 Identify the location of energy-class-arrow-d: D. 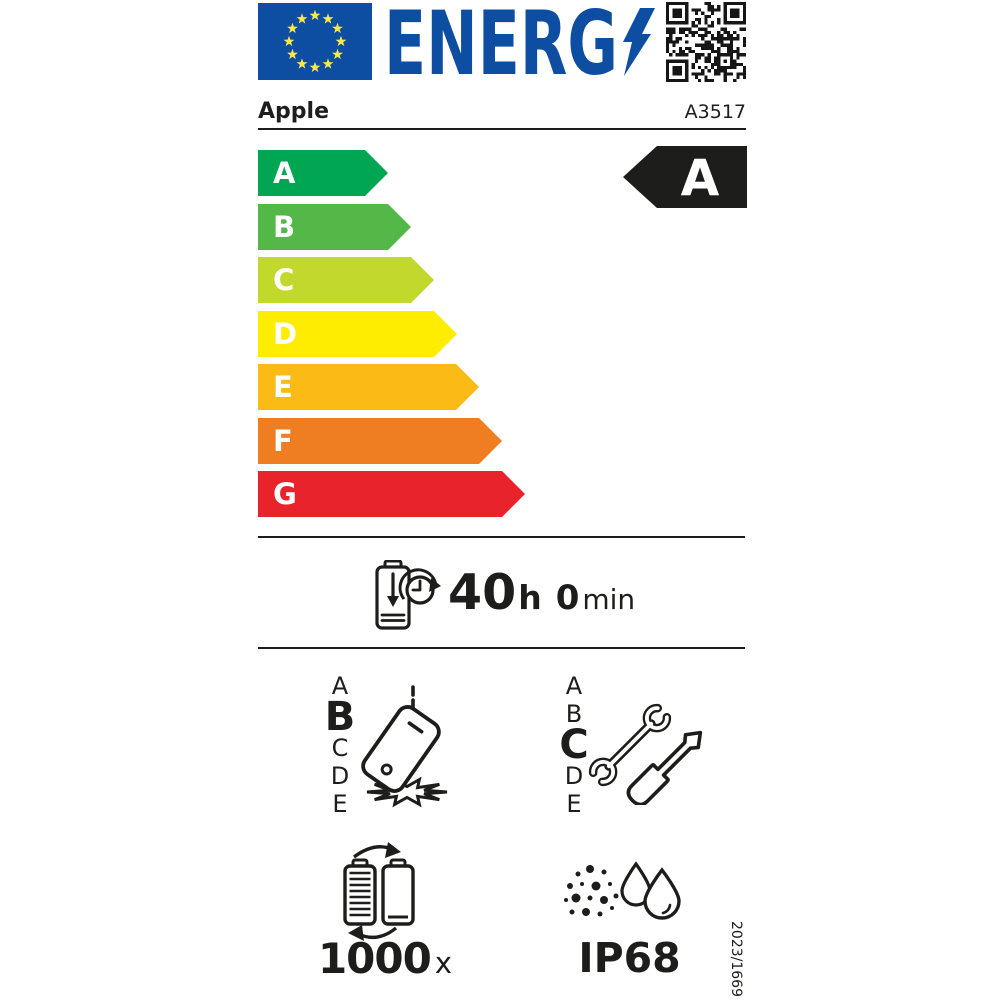
(357, 334).